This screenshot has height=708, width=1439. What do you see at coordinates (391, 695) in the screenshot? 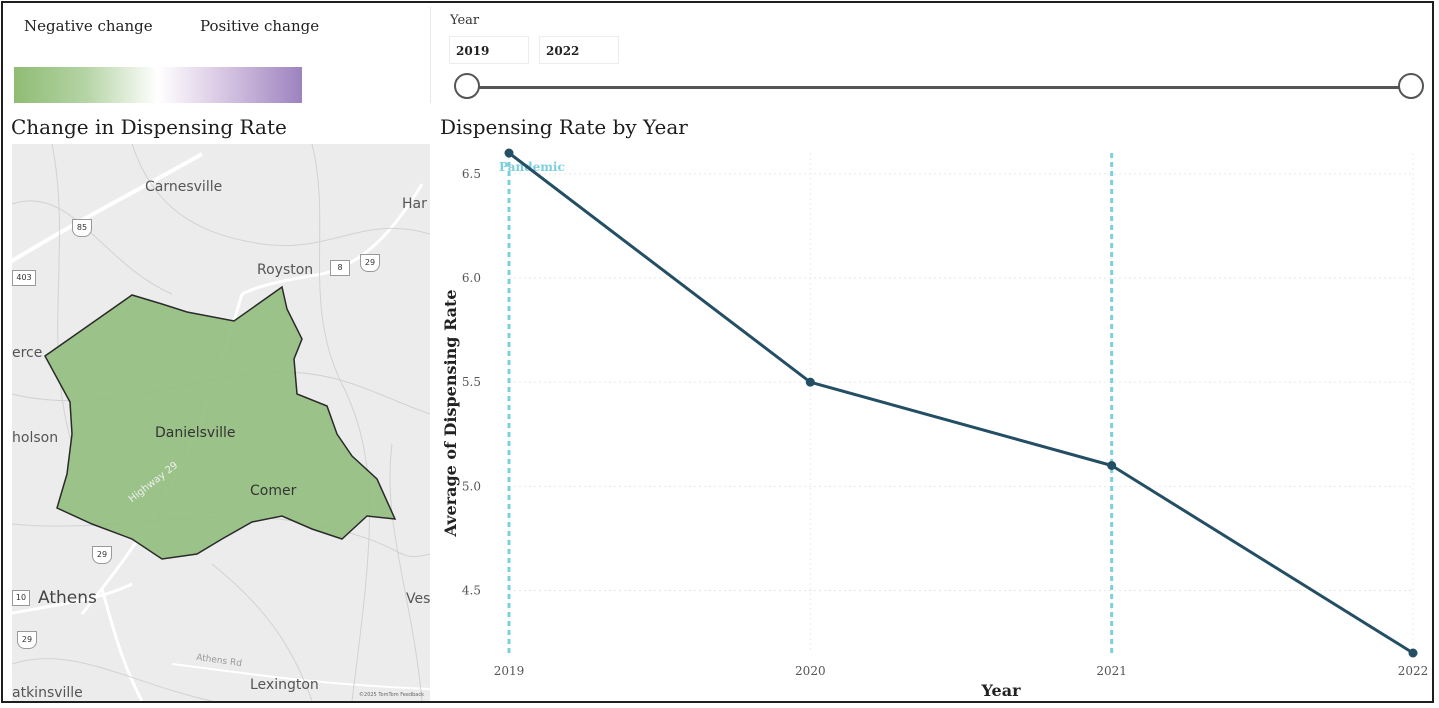
I see `map-attribution: ©2025 TomTom Feedback` at bounding box center [391, 695].